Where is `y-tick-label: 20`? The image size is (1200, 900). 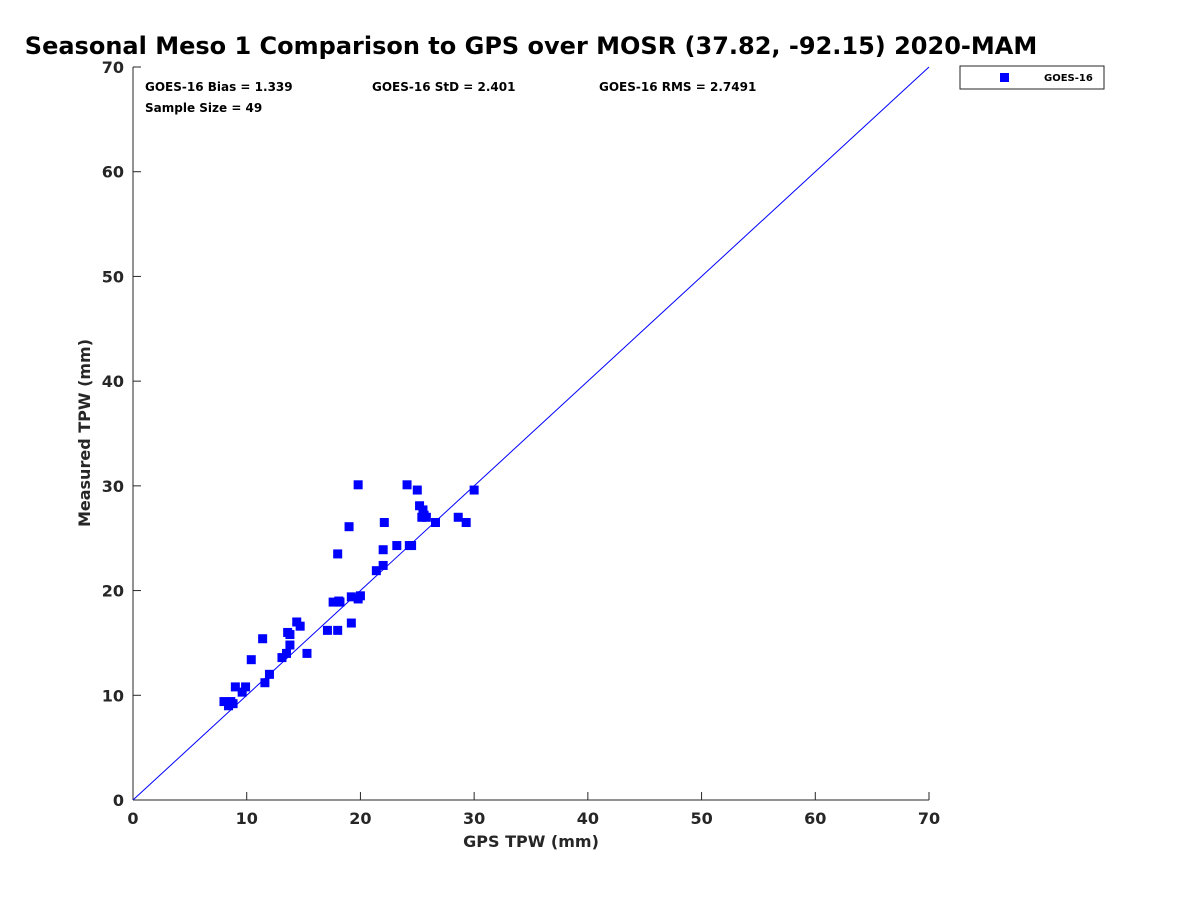
y-tick-label: 20 is located at coordinates (113, 591).